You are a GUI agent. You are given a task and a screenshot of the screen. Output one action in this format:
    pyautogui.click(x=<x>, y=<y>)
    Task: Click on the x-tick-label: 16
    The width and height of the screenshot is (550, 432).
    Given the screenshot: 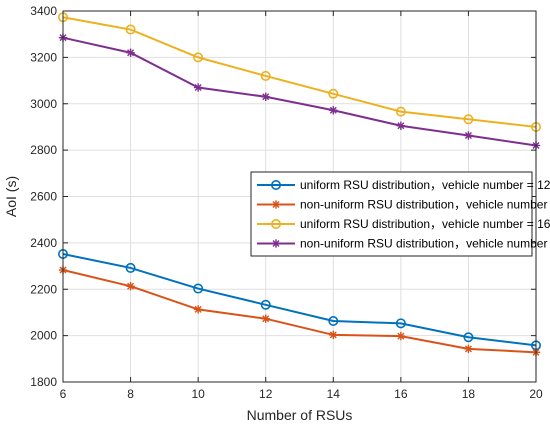 What is the action you would take?
    pyautogui.click(x=401, y=394)
    